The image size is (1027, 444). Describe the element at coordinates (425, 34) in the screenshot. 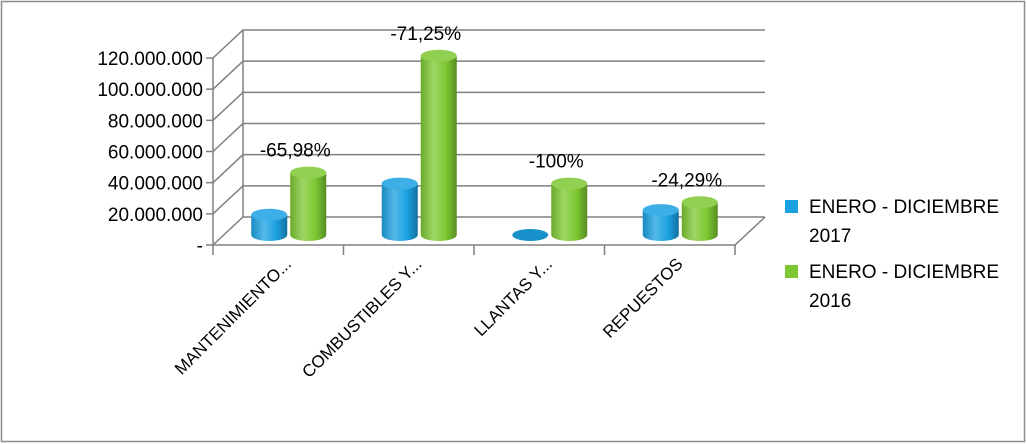

I see `data-label: -71,25%` at that location.